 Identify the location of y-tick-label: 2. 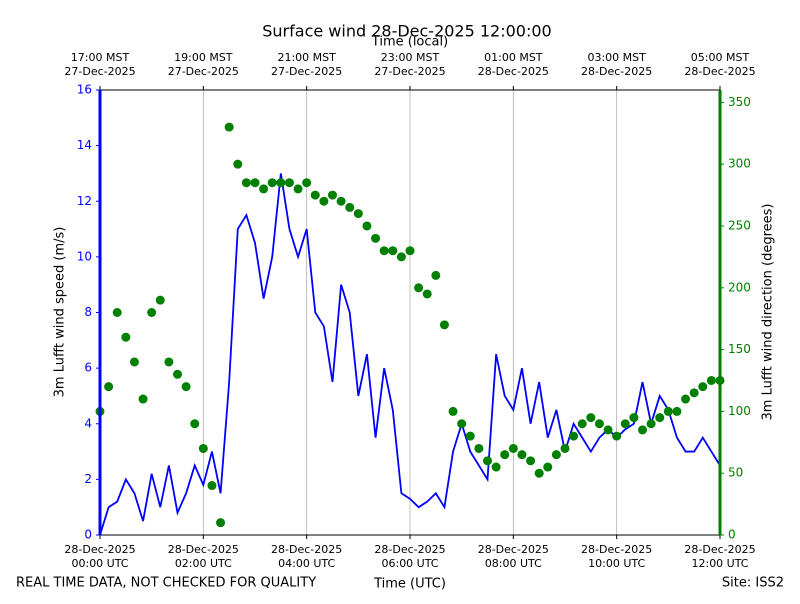
(88, 479).